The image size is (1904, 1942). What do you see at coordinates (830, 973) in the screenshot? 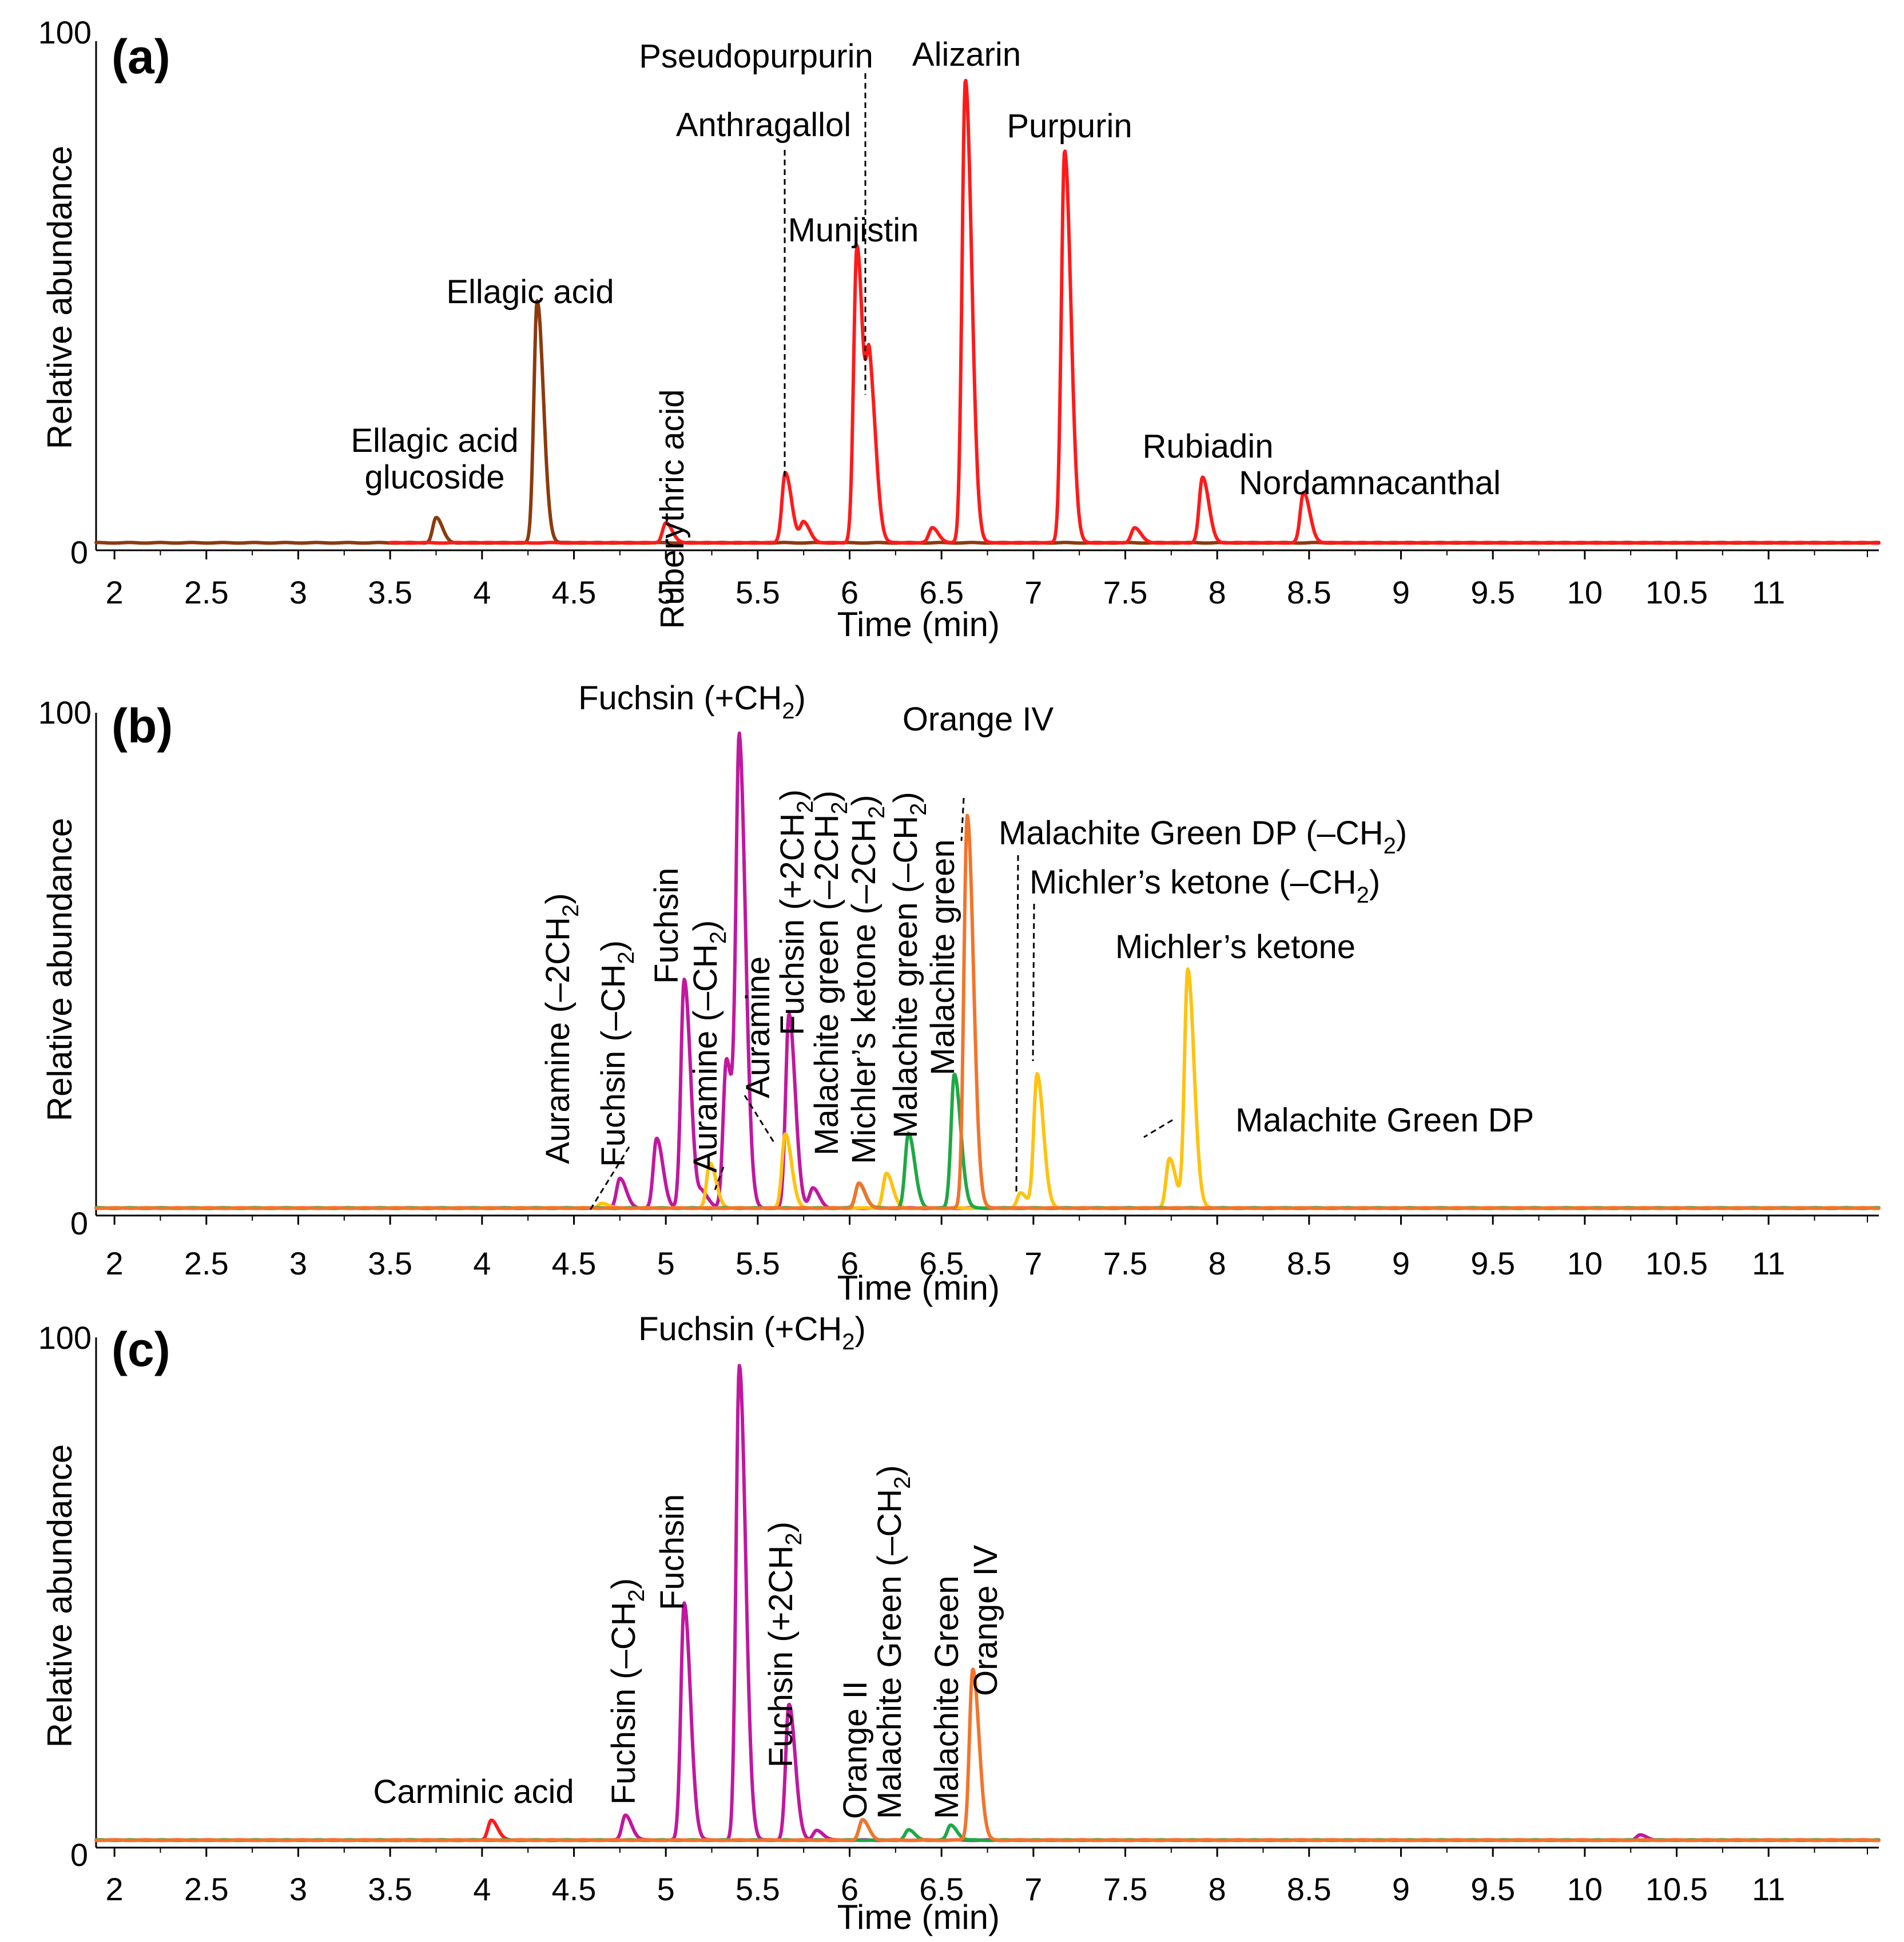
I see `peak-label: Malachite green (–2CH2)` at bounding box center [830, 973].